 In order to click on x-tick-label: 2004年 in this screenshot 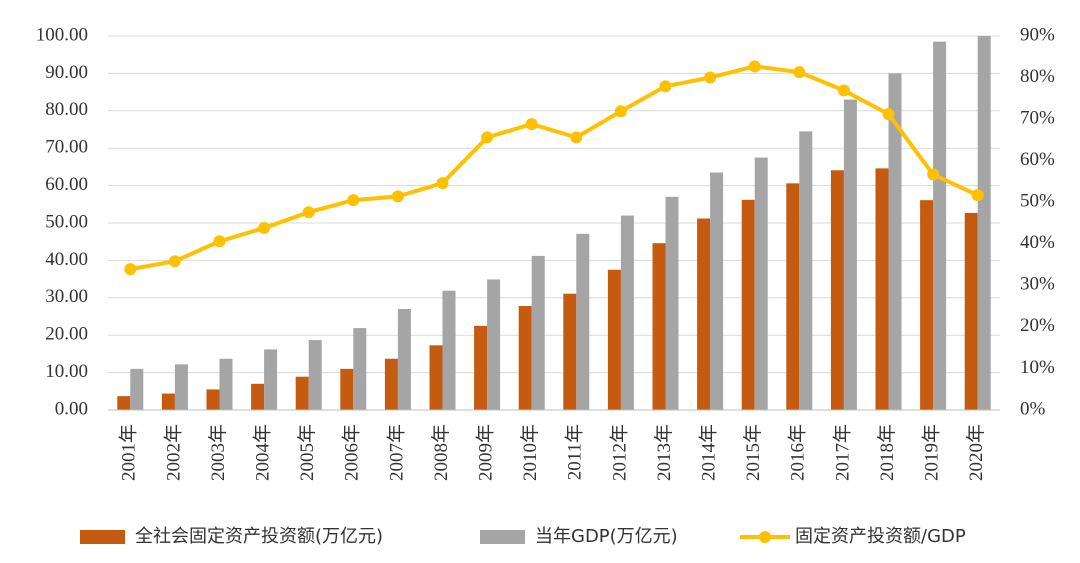, I will do `click(262, 452)`.